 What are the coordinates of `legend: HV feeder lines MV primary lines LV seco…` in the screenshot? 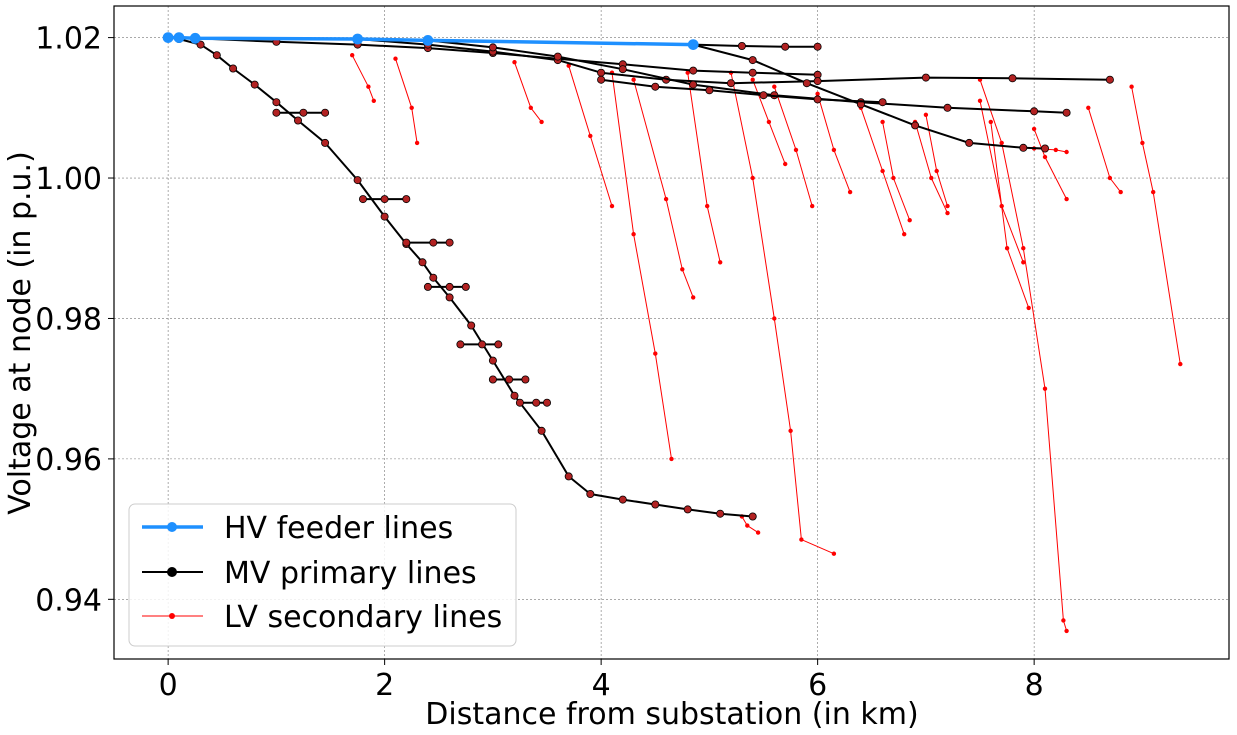 It's located at (322, 575).